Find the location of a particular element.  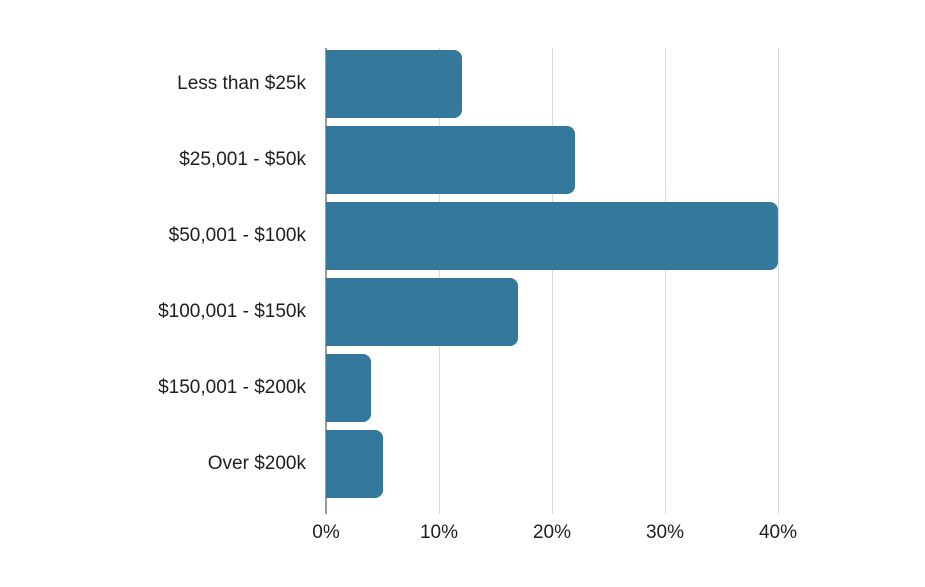

x-tick-label: 30% is located at coordinates (665, 532).